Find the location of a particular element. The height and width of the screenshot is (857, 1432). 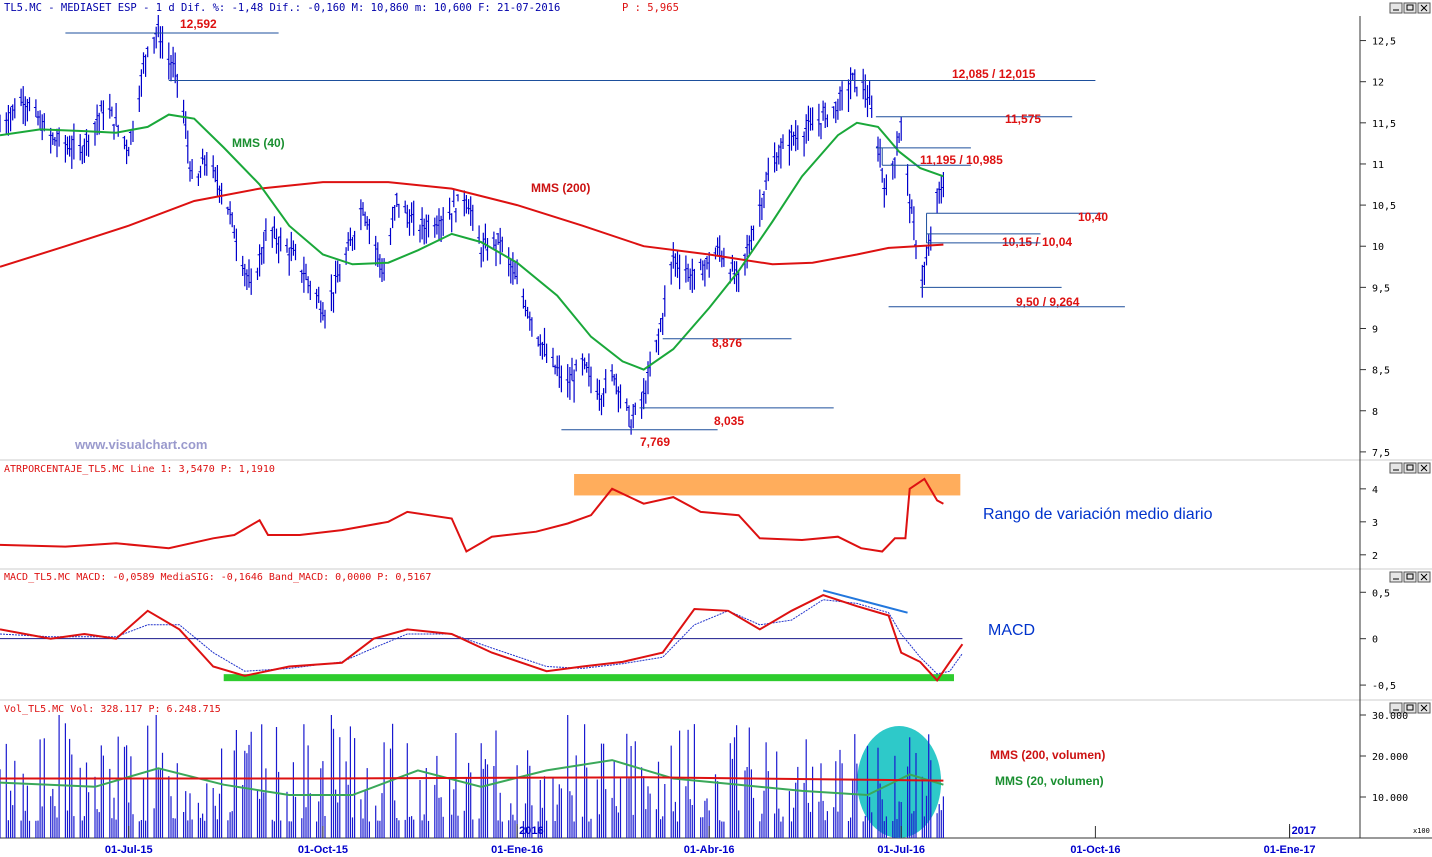

level-label-7-769: 7,769 is located at coordinates (655, 442).